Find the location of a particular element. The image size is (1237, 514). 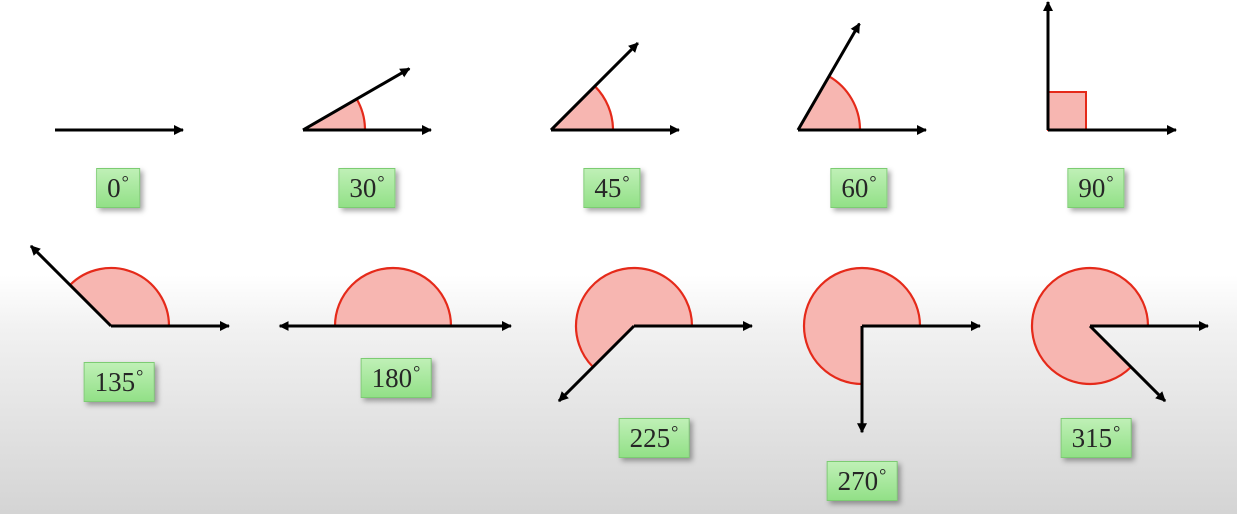

angle-value: 0 is located at coordinates (114, 188).